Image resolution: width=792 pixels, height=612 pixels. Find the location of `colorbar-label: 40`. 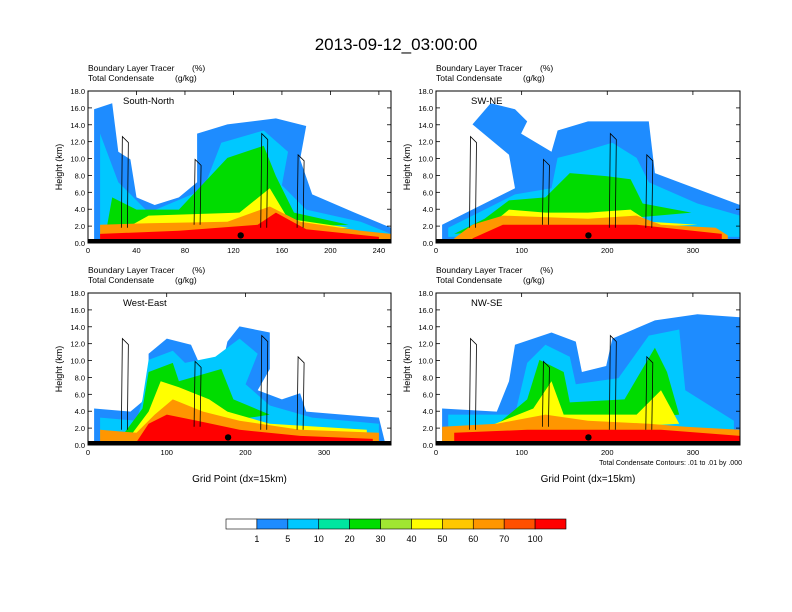

colorbar-label: 40 is located at coordinates (411, 539).